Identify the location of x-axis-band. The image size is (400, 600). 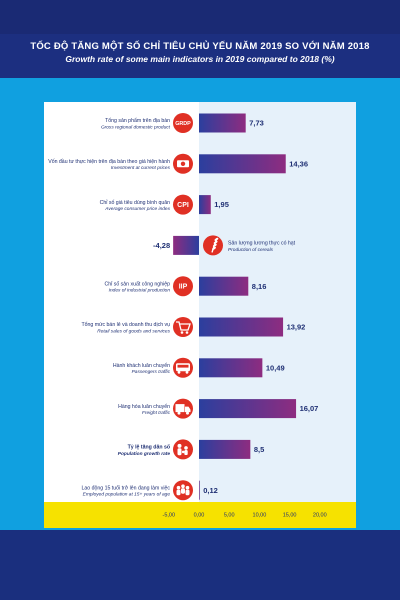
(200, 515).